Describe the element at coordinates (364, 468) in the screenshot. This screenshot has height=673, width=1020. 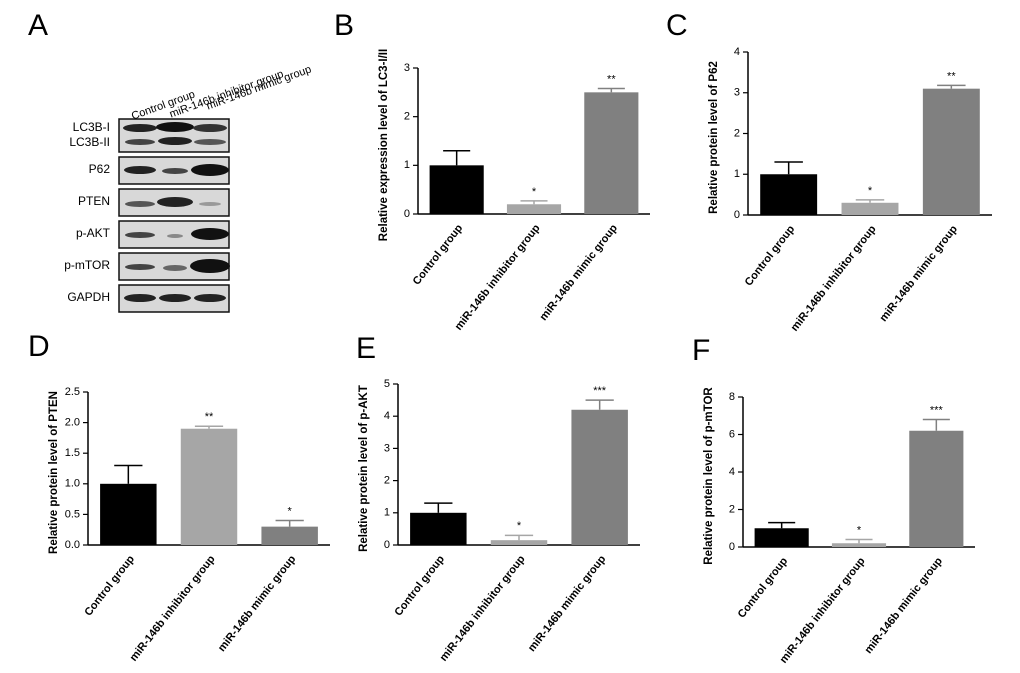
I see `y-axis-title: Relative protein level of p-AKT` at that location.